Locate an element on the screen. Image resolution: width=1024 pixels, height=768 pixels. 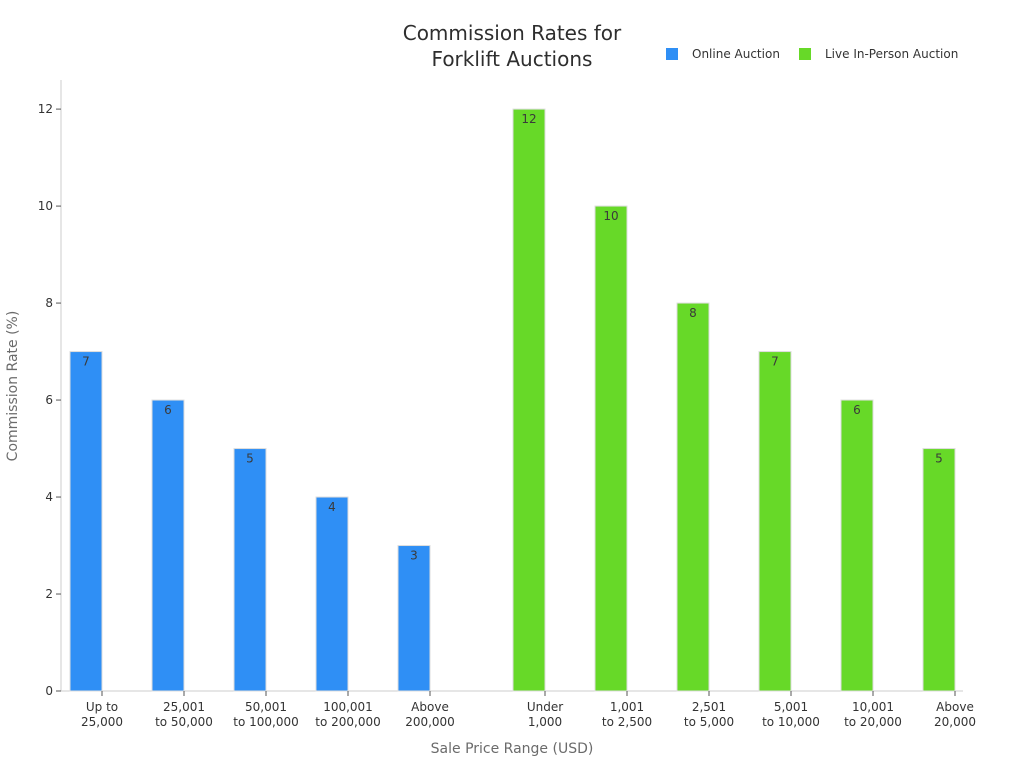
x-tick-label: 5,001 is located at coordinates (791, 707).